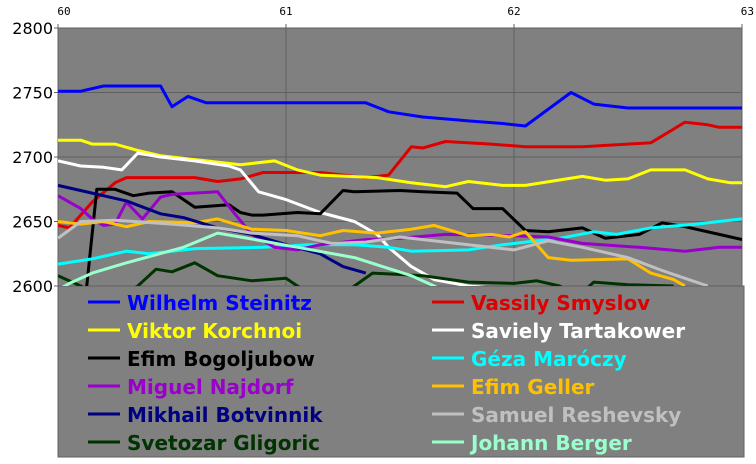 Image resolution: width=756 pixels, height=464 pixels. What do you see at coordinates (533, 387) in the screenshot?
I see `legend-label: Efim Geller` at bounding box center [533, 387].